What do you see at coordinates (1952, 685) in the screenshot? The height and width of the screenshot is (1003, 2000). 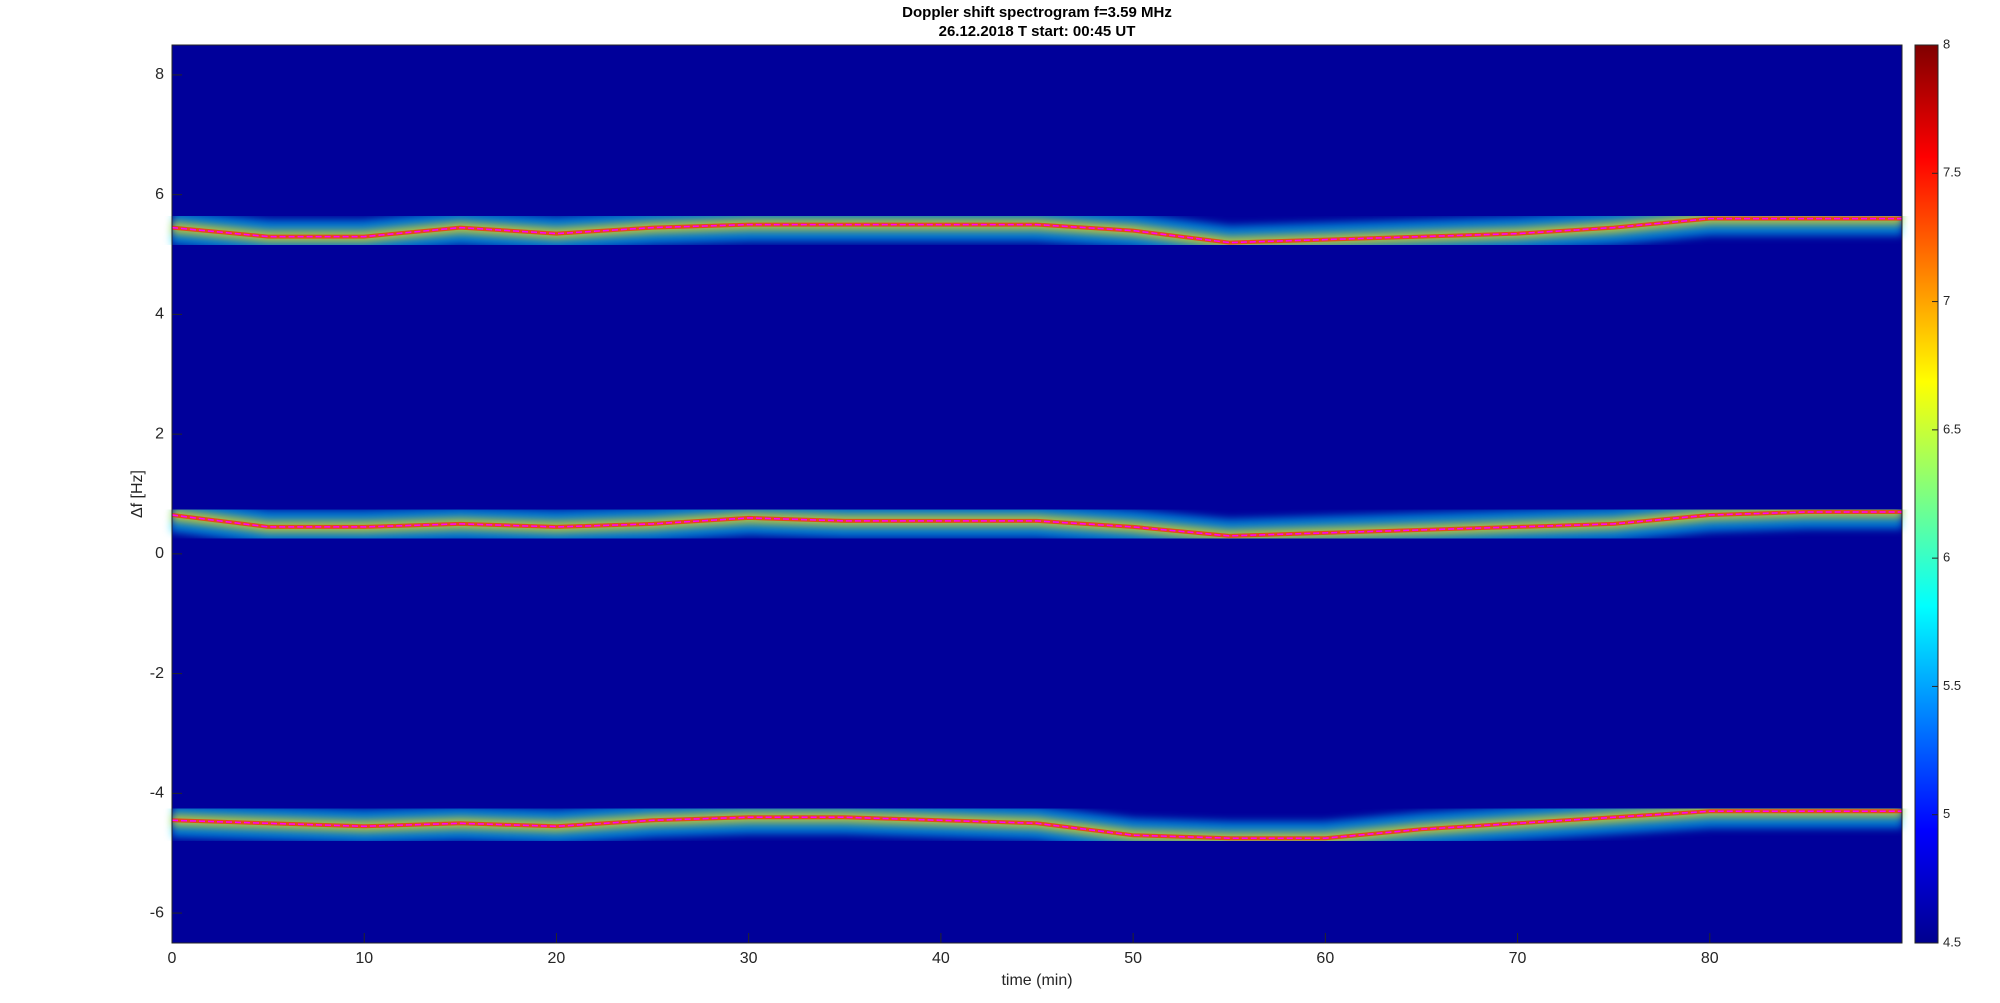 I see `colorbar-tick-label: 5.5` at bounding box center [1952, 685].